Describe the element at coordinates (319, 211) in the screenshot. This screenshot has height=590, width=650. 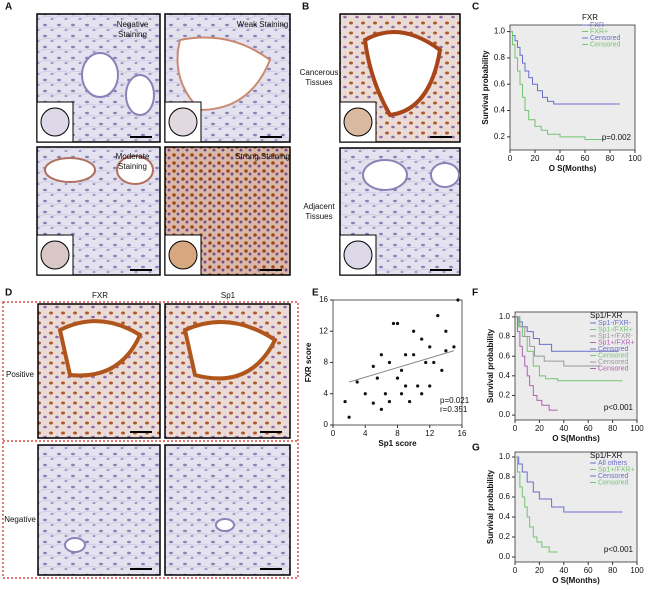
I see `tissue-label: Adjacent Tissues` at that location.